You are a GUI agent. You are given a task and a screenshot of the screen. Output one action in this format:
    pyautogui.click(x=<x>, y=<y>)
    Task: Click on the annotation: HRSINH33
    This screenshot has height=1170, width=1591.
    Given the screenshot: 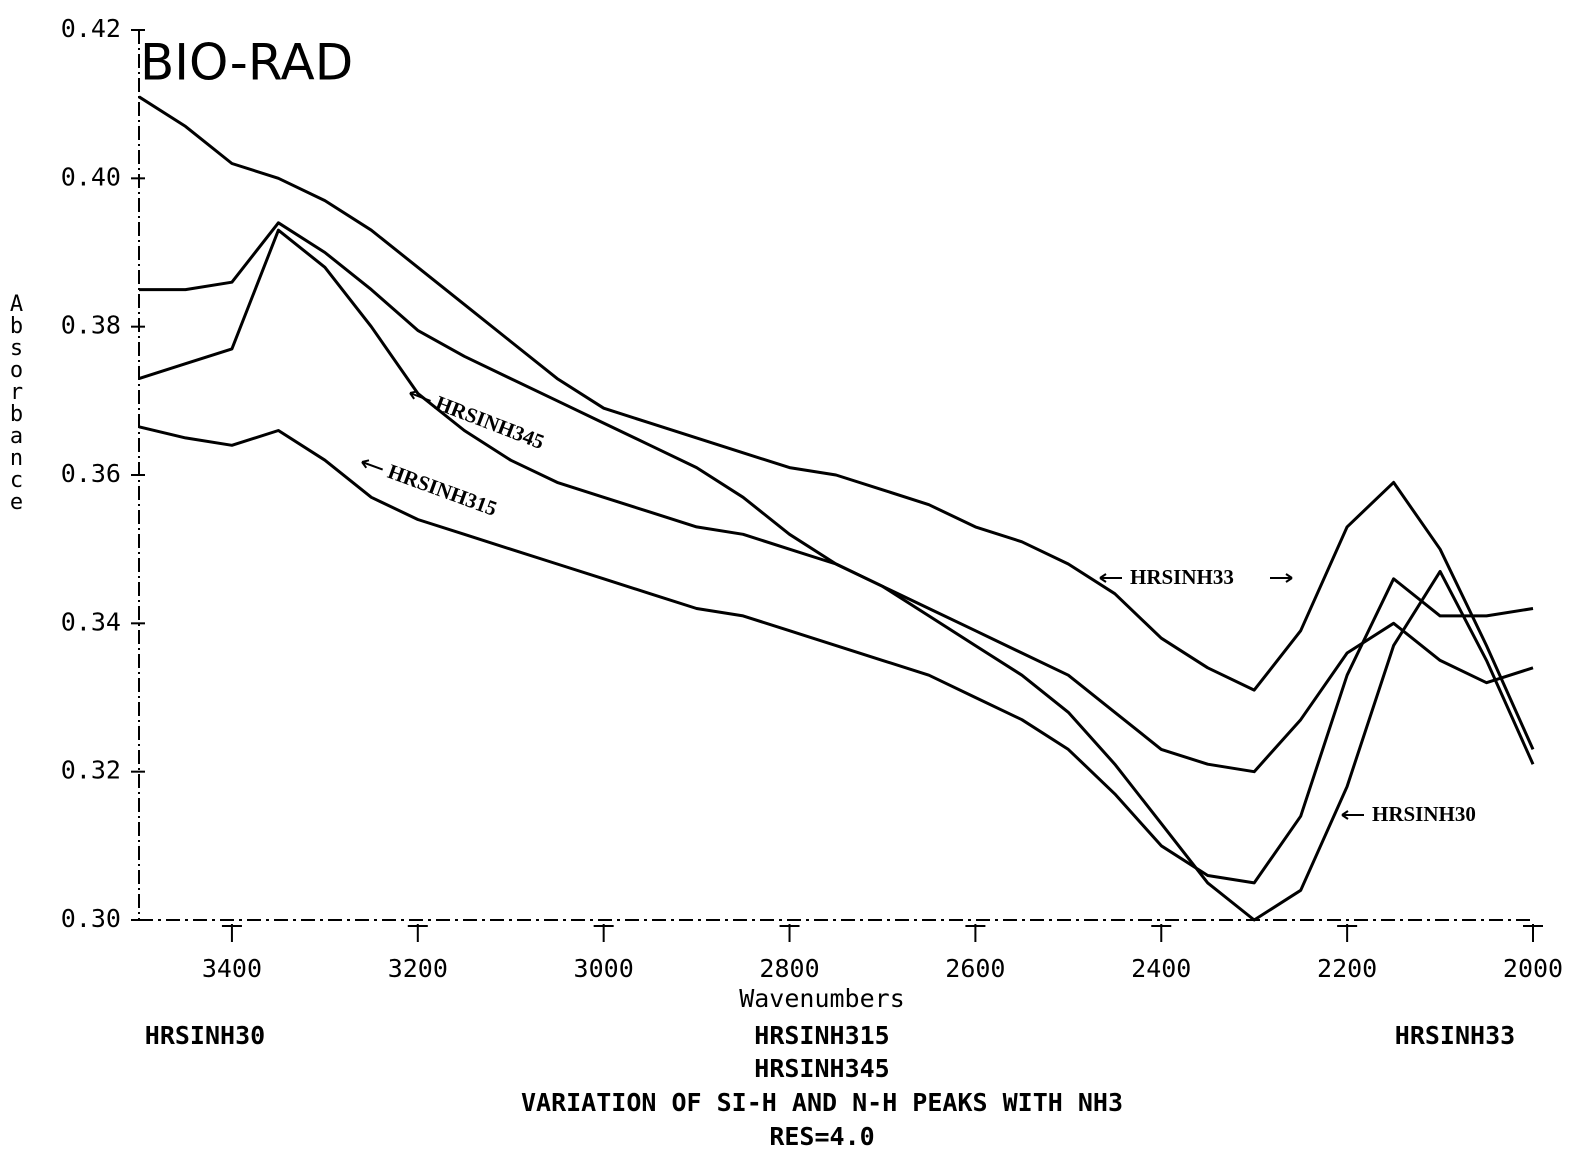 What is the action you would take?
    pyautogui.click(x=1196, y=577)
    